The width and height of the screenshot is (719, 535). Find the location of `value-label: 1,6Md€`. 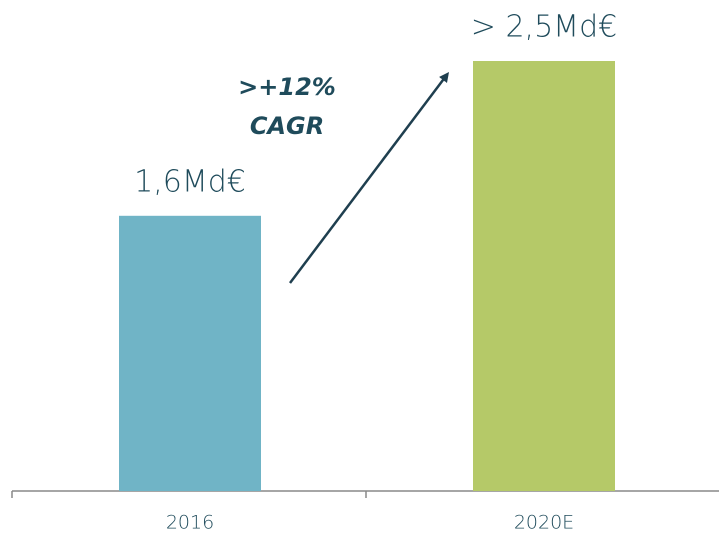

value-label: 1,6Md€ is located at coordinates (190, 181).